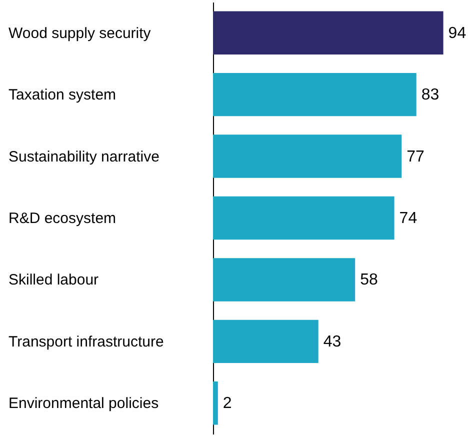 This screenshot has height=437, width=468. What do you see at coordinates (80, 33) in the screenshot?
I see `y-tick-label: Wood supply security` at bounding box center [80, 33].